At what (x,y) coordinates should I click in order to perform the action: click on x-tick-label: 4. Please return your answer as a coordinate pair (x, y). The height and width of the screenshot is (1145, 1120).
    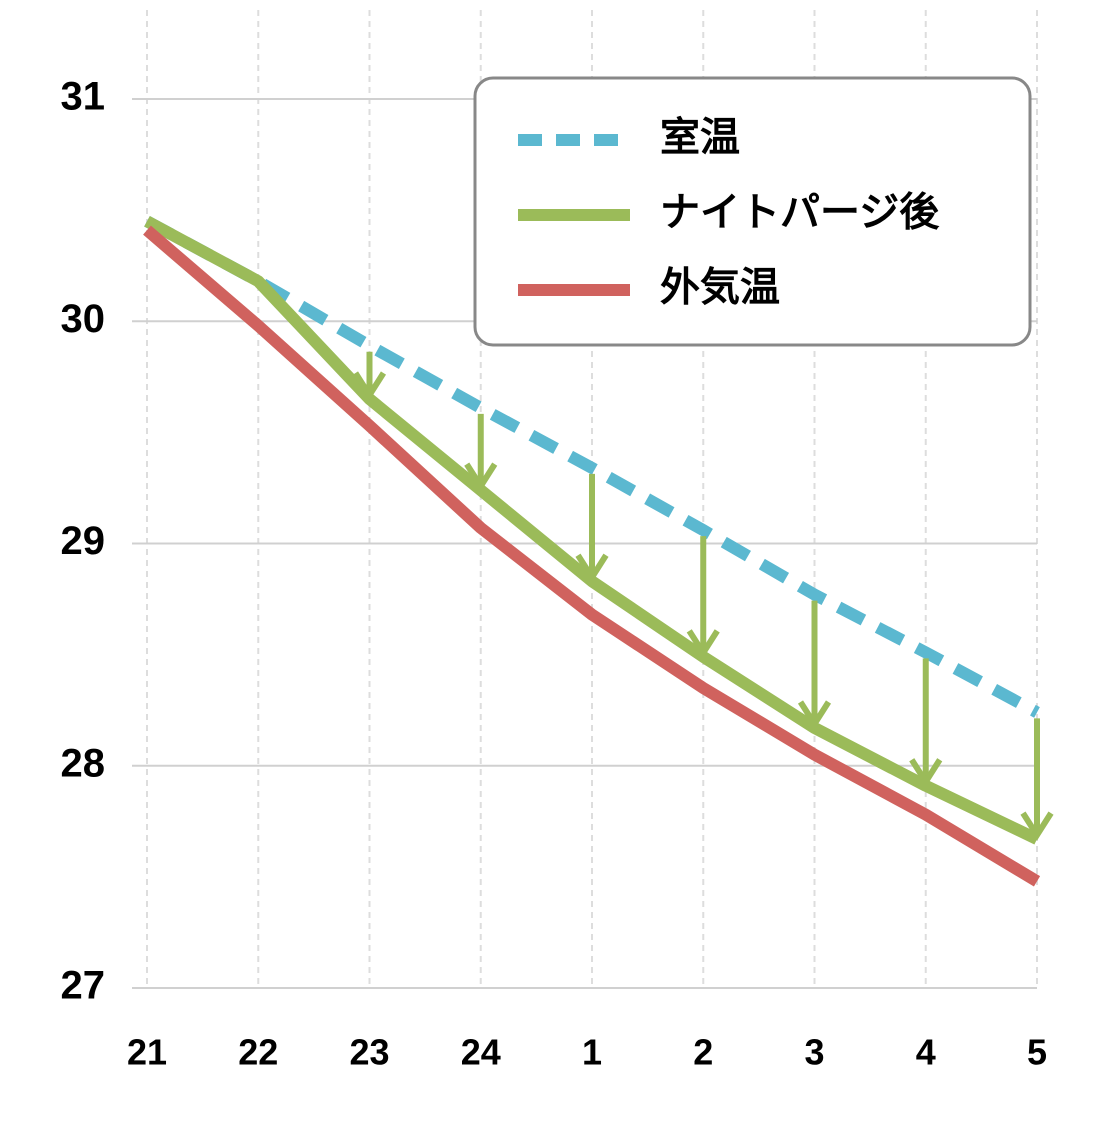
    Looking at the image, I should click on (926, 1052).